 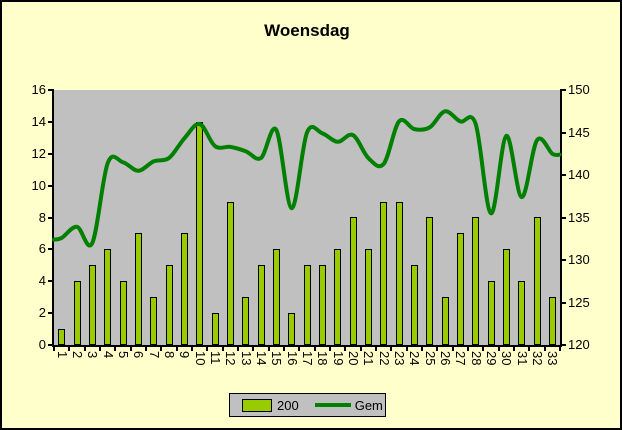 What do you see at coordinates (307, 358) in the screenshot?
I see `x-label-17: 17` at bounding box center [307, 358].